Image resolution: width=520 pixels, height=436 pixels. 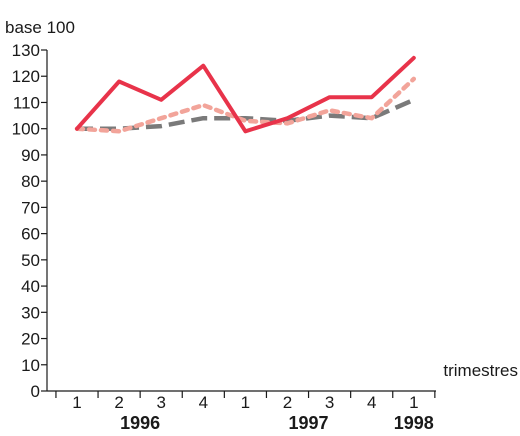 I want to click on series-lines, so click(x=245, y=94).